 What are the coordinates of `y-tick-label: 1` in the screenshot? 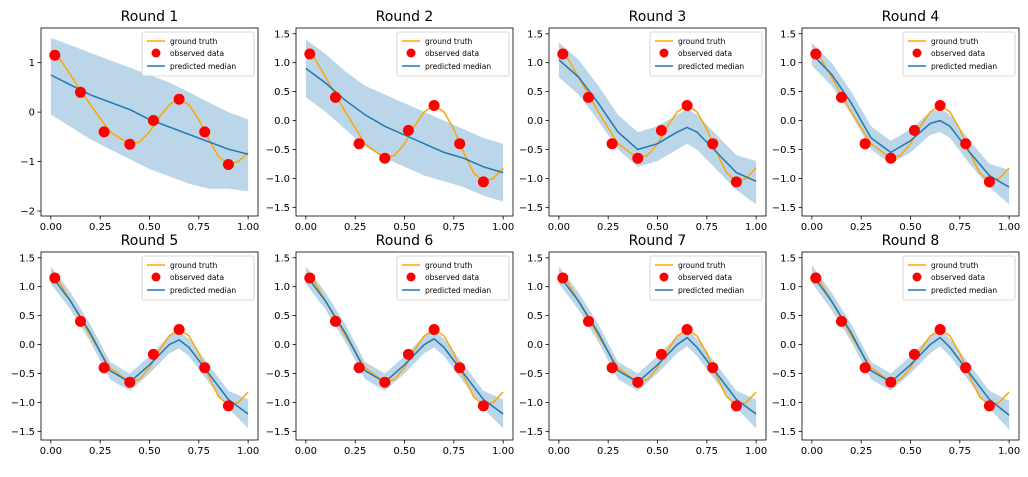 It's located at (32, 63).